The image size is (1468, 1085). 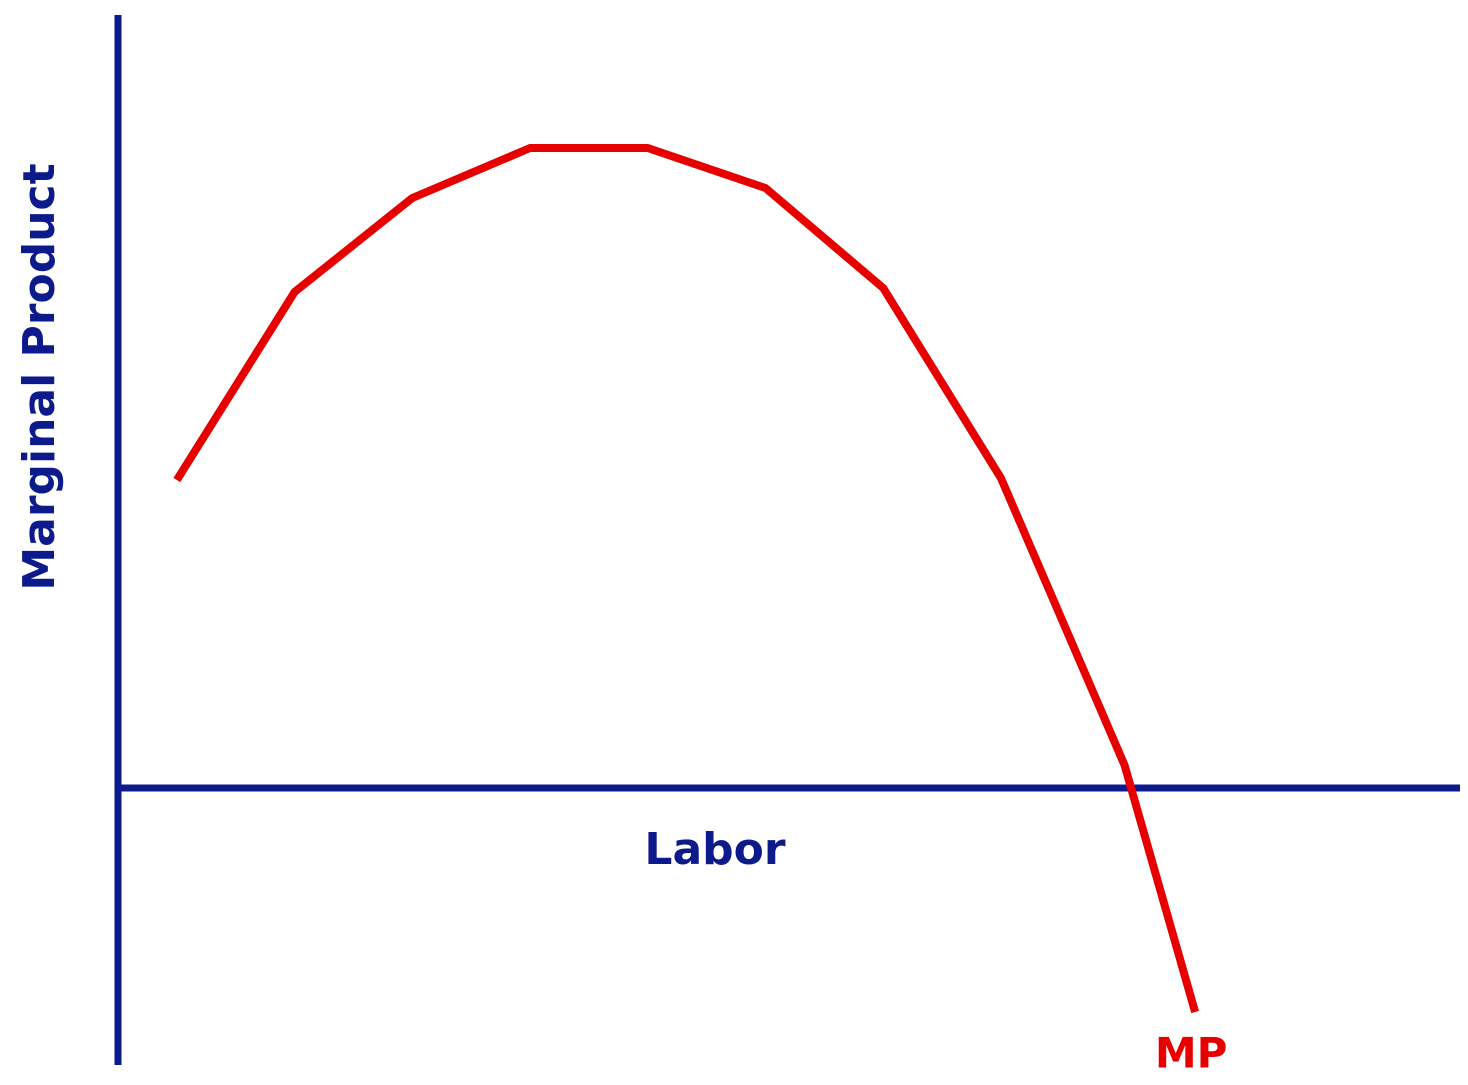 I want to click on x-axis-label: Labor, so click(x=714, y=849).